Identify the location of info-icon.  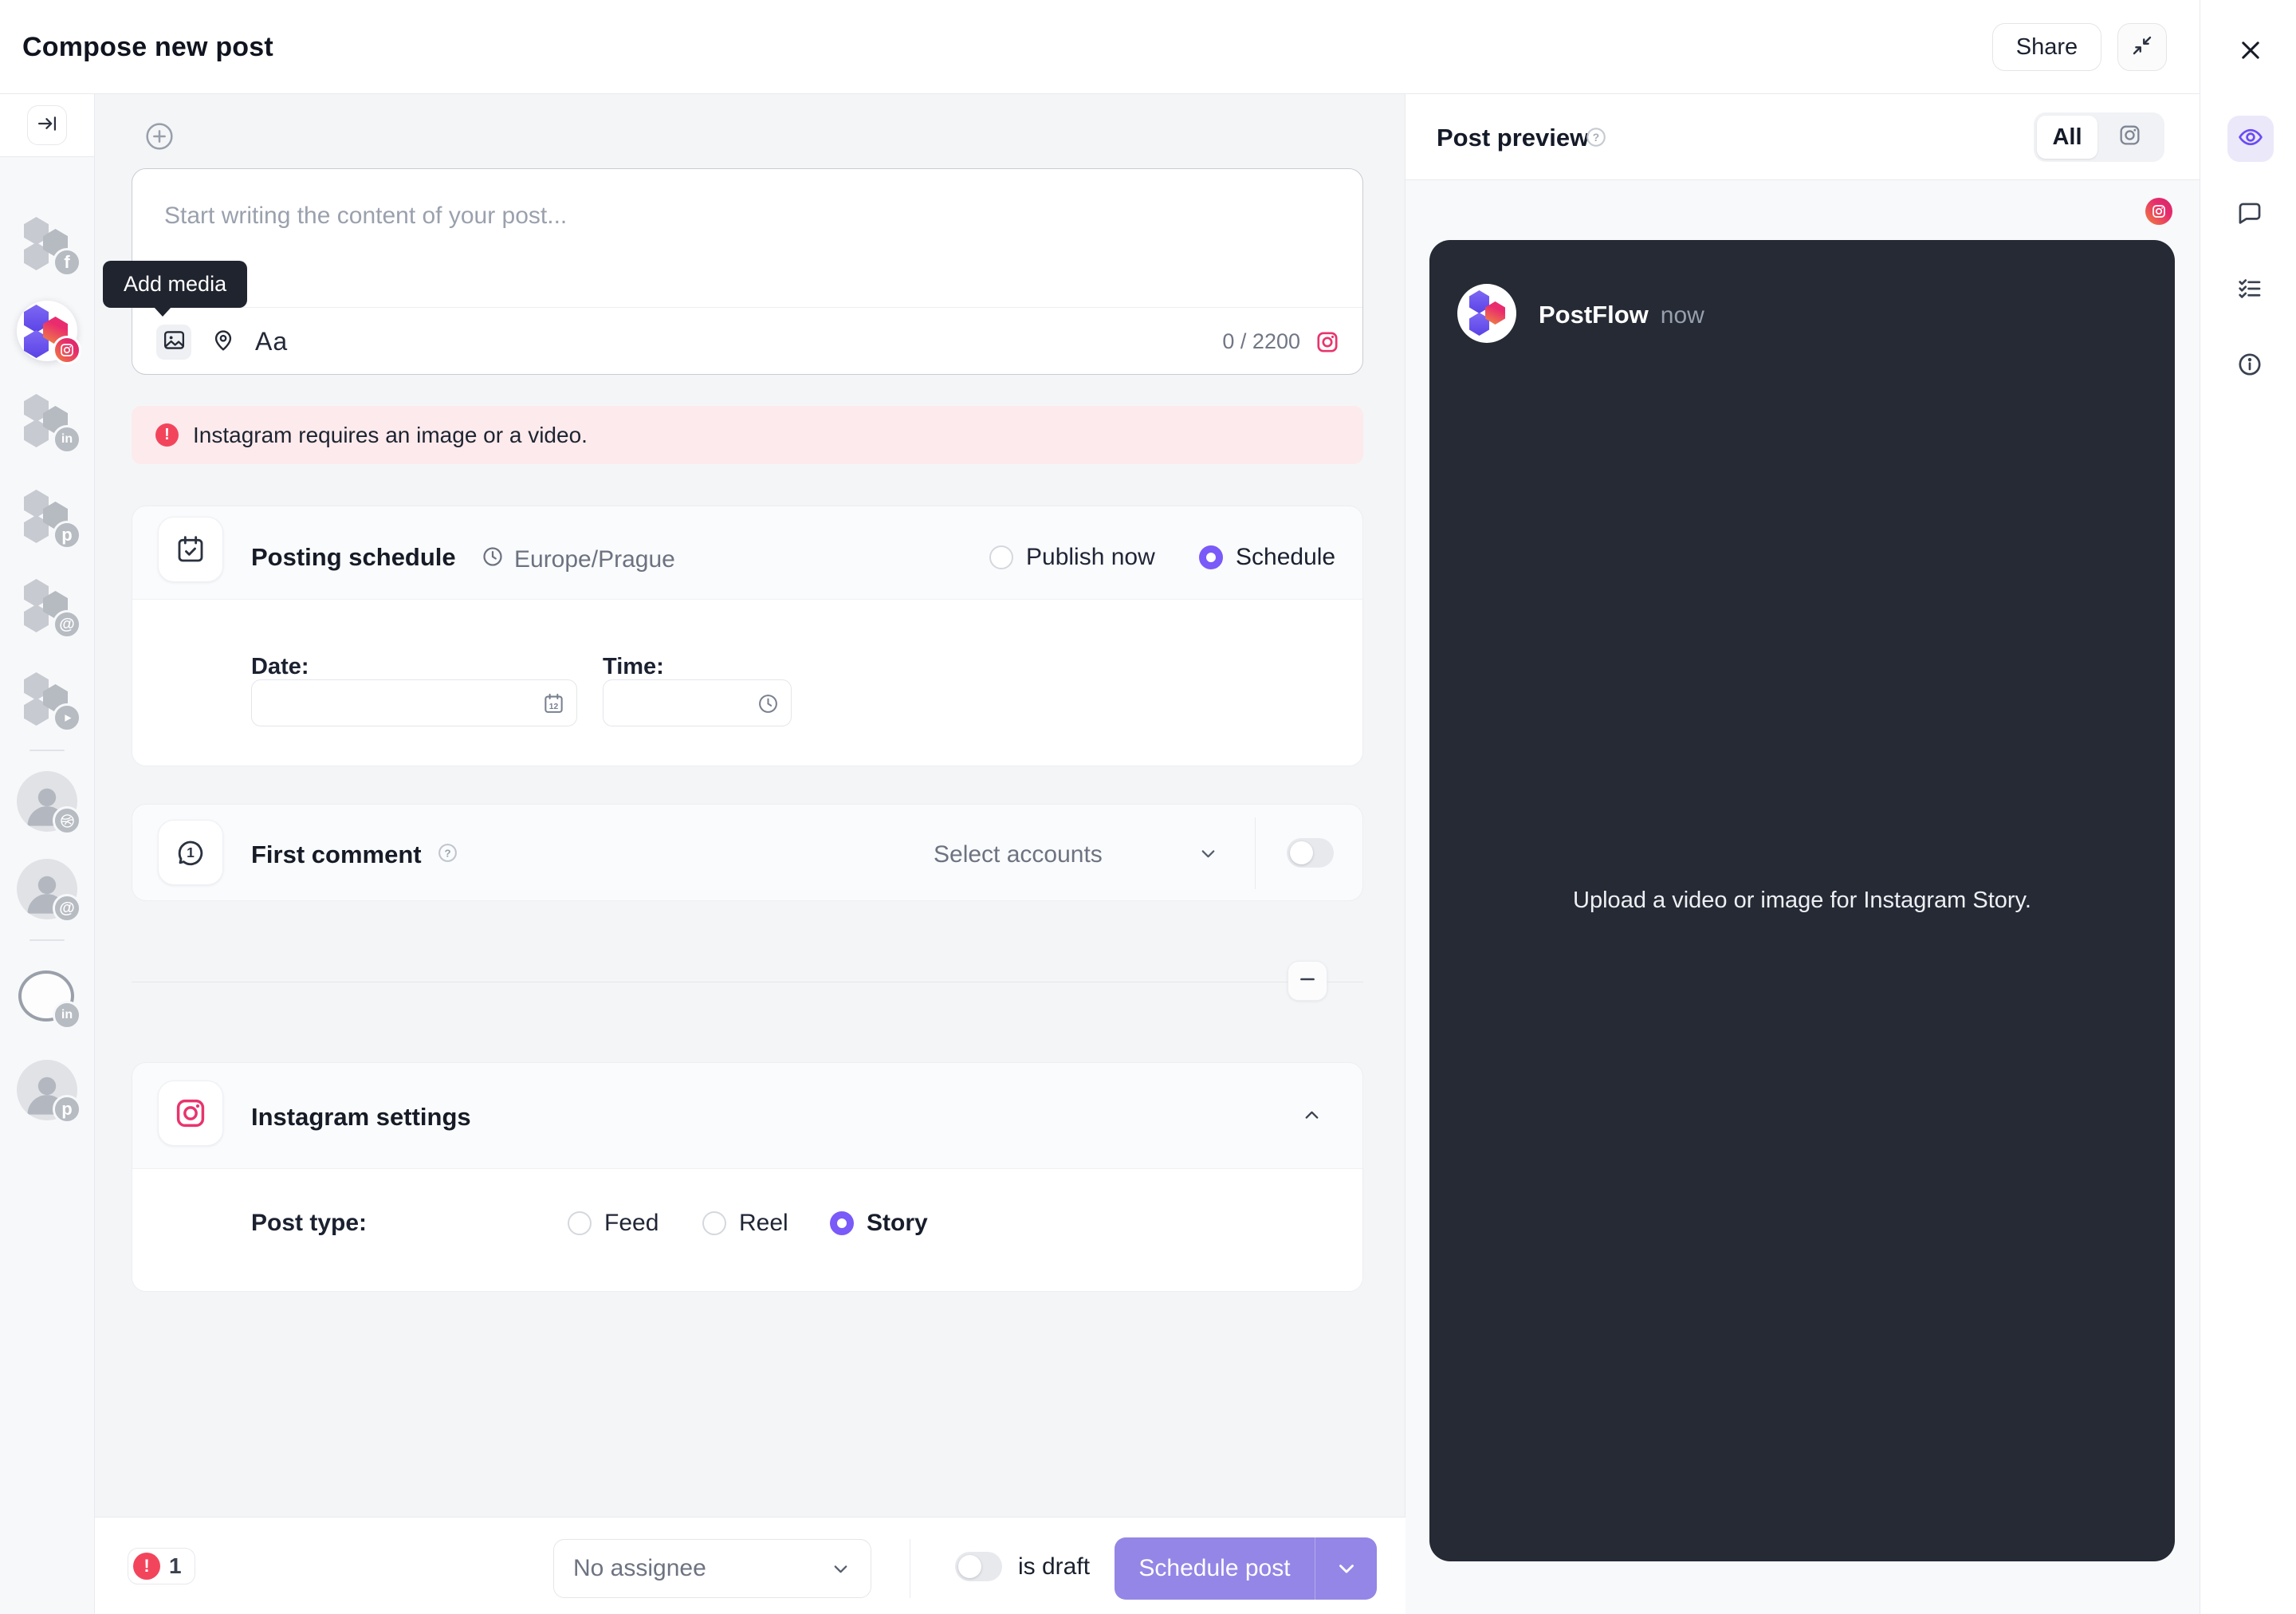
(2249, 366).